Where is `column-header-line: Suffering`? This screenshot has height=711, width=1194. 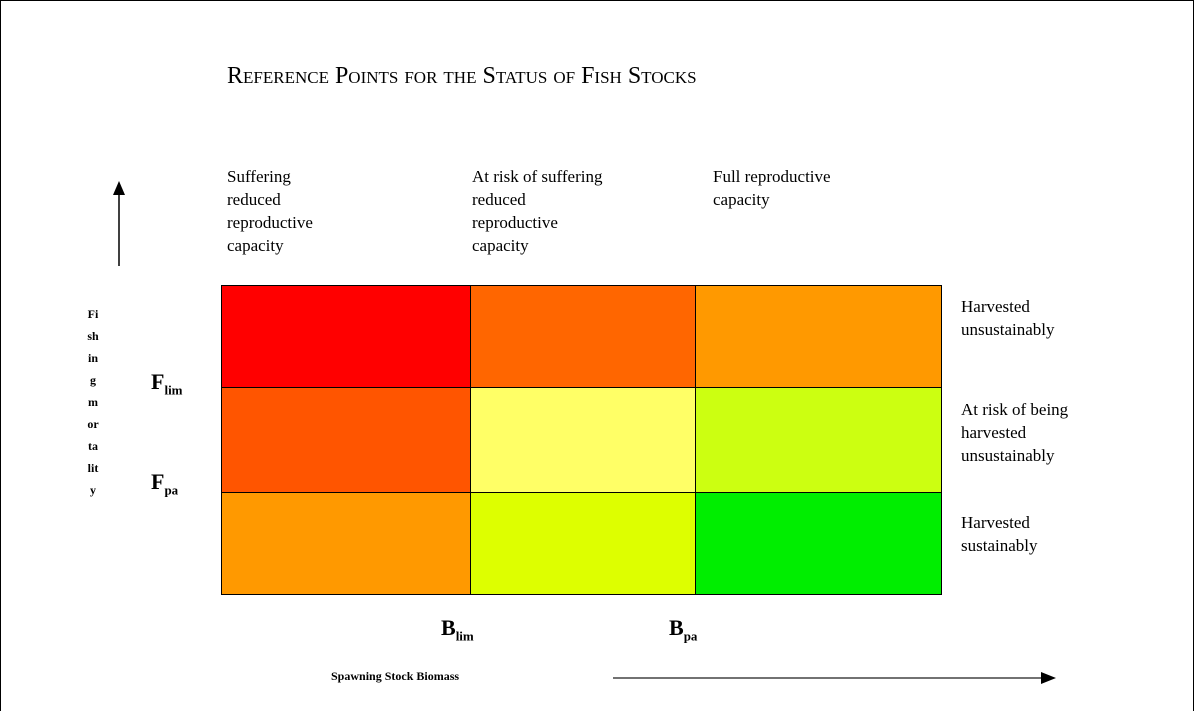
column-header-line: Suffering is located at coordinates (259, 176).